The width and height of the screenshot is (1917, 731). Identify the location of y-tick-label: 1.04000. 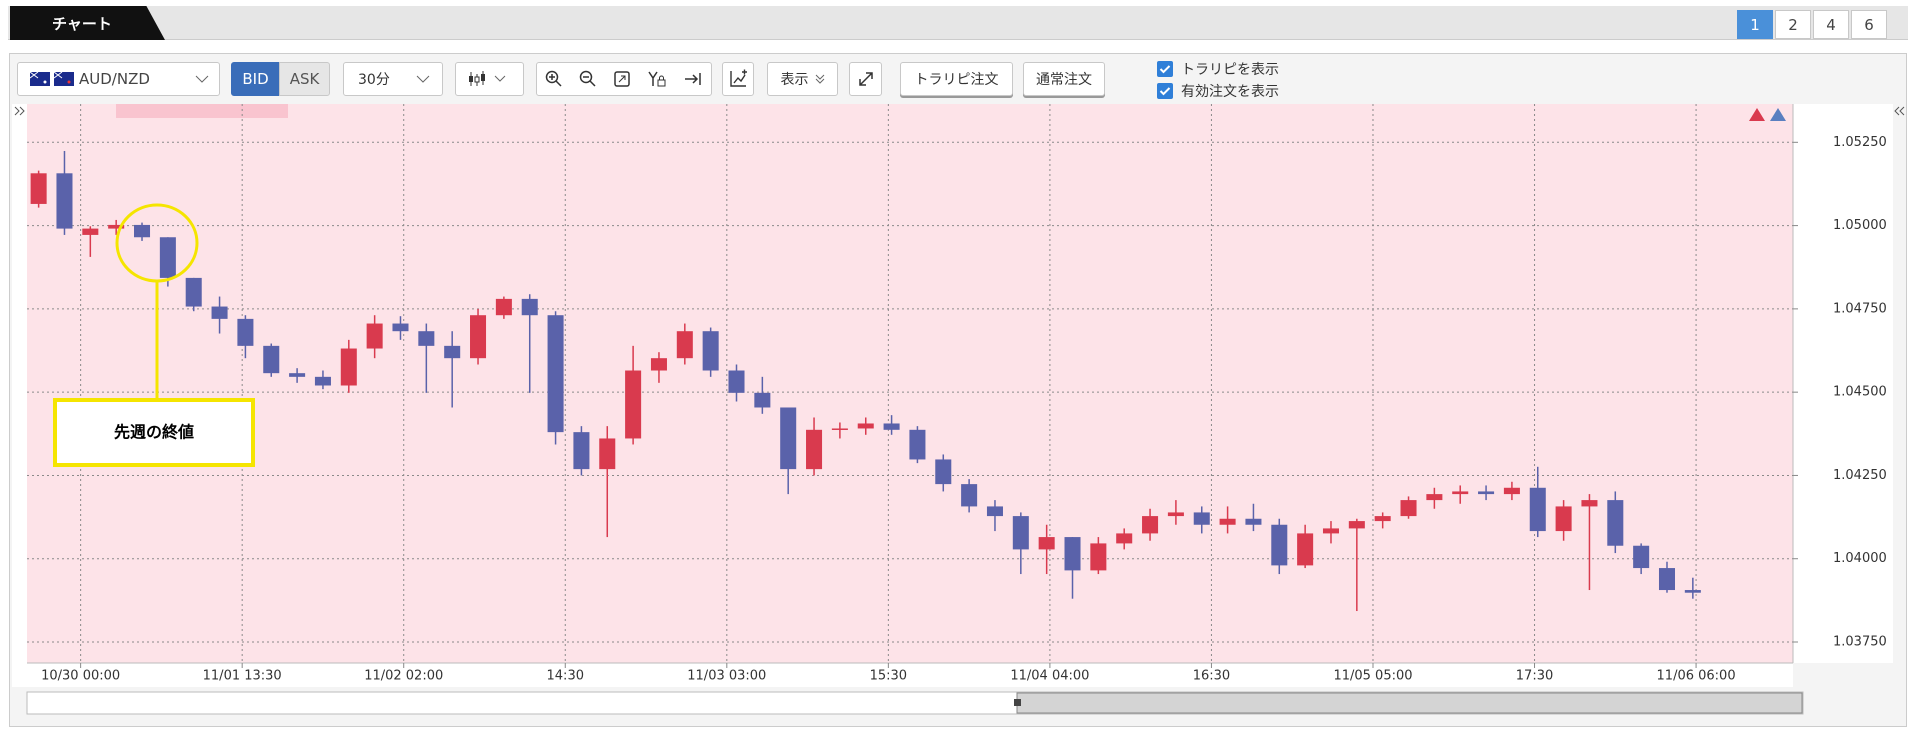
(1860, 558).